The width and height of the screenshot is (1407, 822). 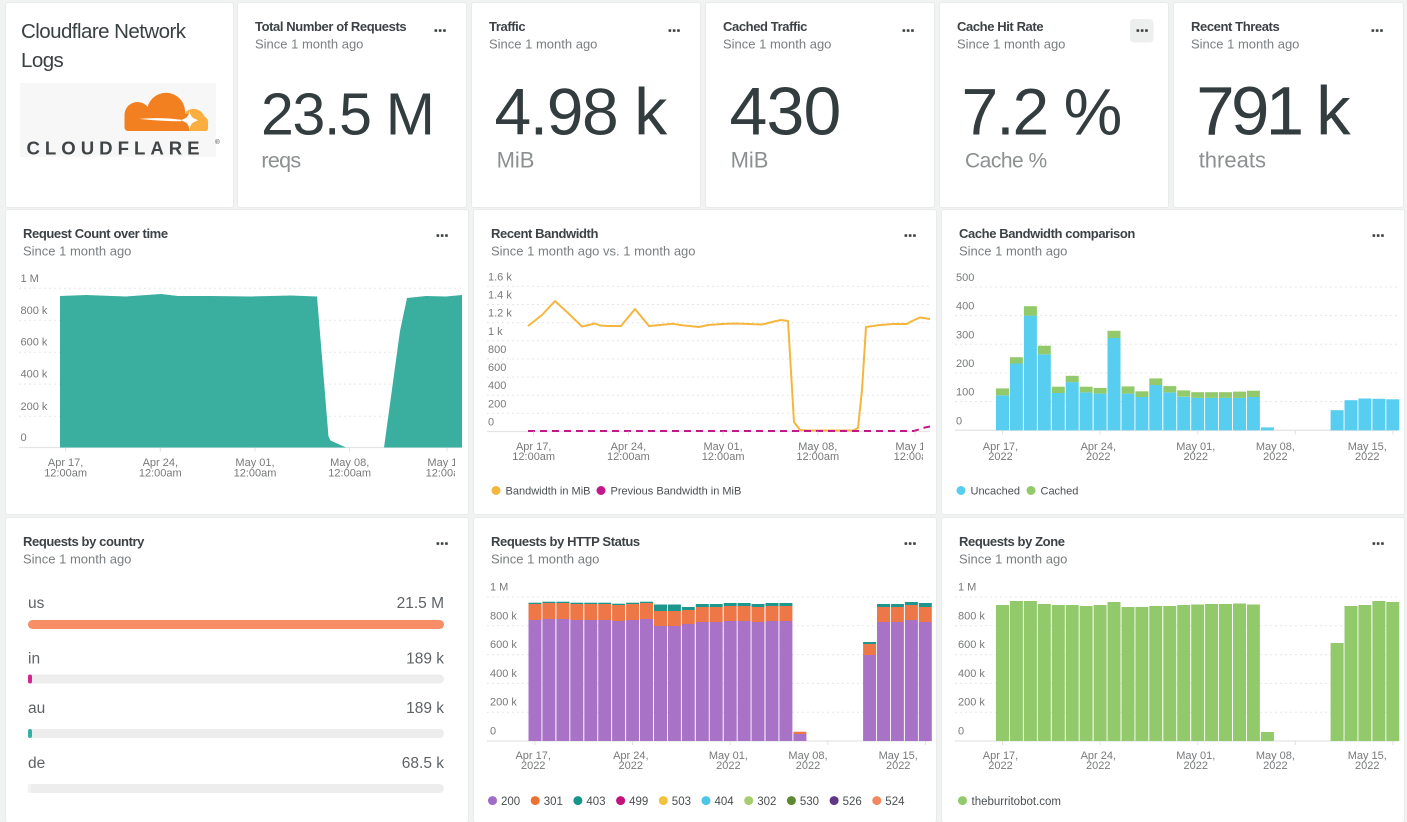 I want to click on svg-text: 500, so click(x=965, y=278).